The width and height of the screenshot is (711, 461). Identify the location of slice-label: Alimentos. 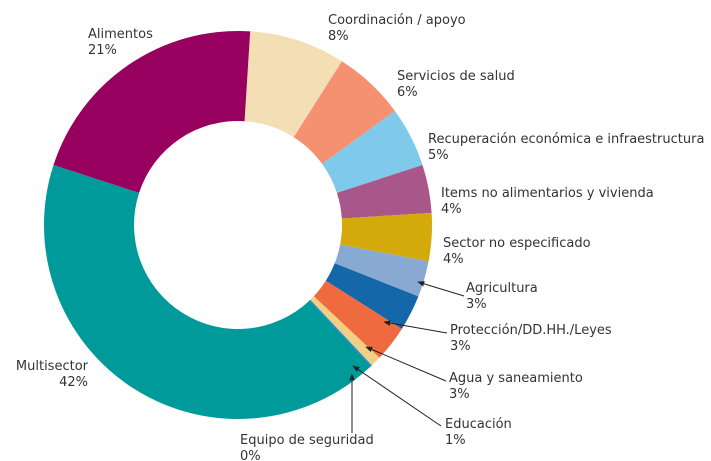
(120, 34).